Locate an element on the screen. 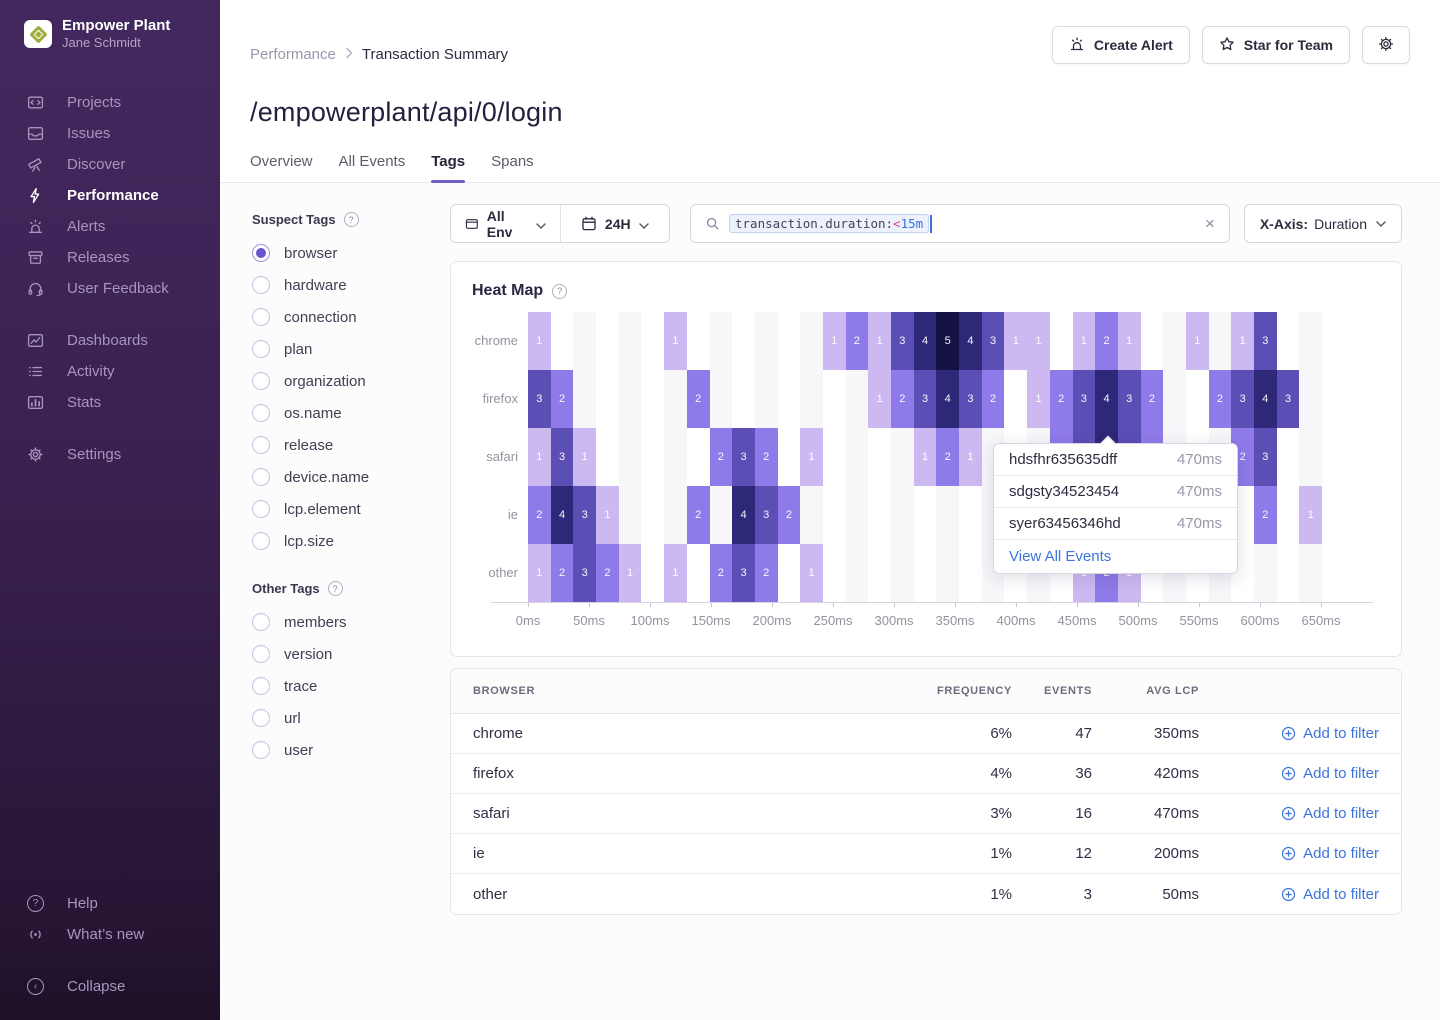  other-tag-url: url is located at coordinates (351, 718).